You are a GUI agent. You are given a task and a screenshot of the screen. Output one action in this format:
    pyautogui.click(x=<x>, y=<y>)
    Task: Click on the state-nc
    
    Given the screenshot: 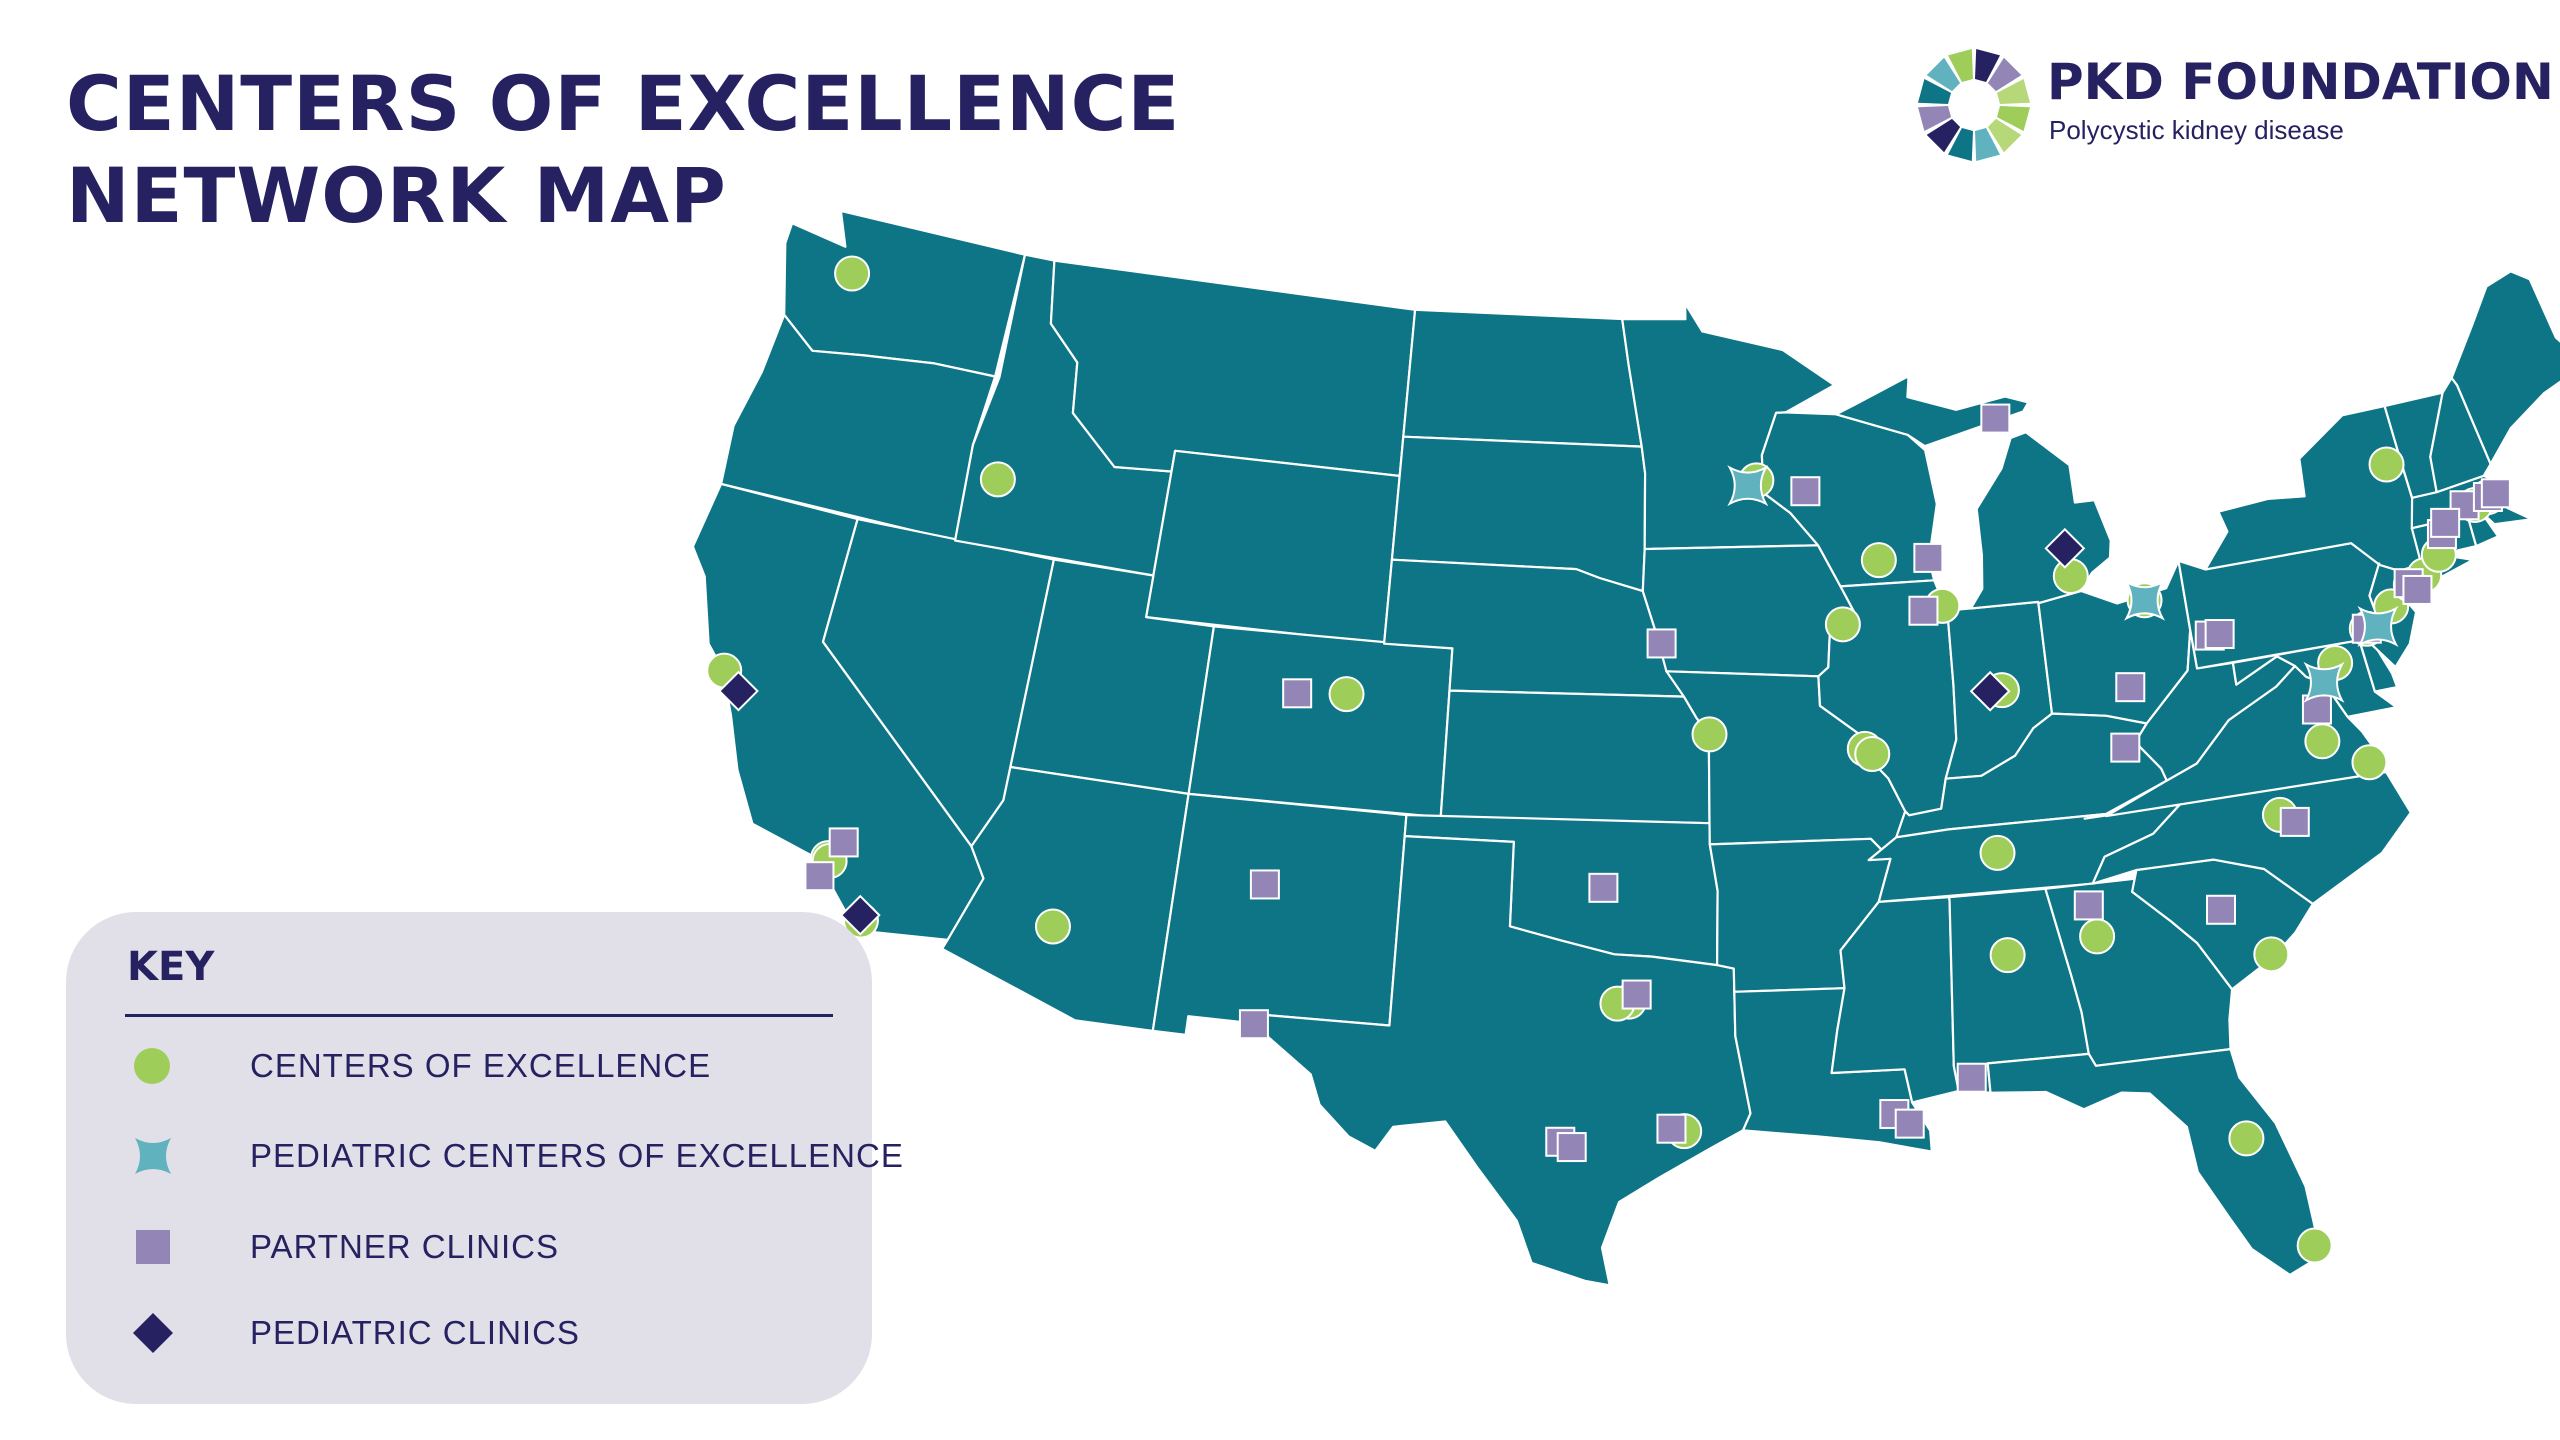 What is the action you would take?
    pyautogui.click(x=2247, y=838)
    